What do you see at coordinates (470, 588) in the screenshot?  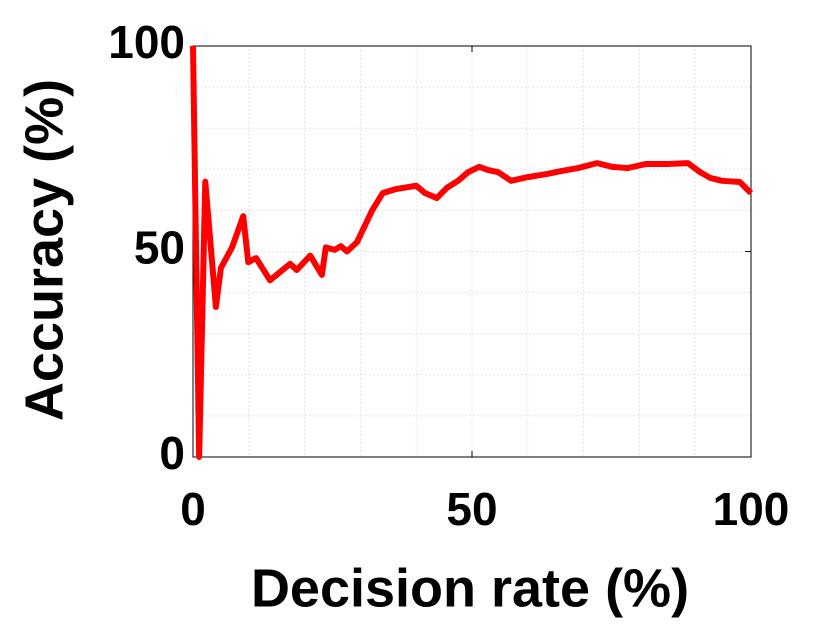 I see `x-axis-label: Decision rate (%)` at bounding box center [470, 588].